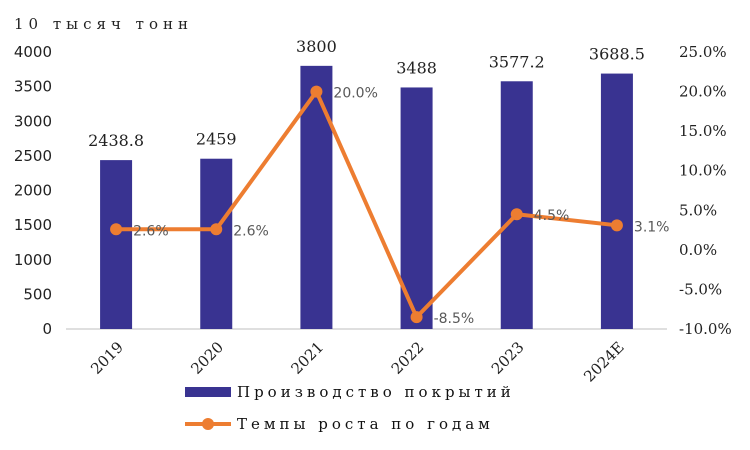  Describe the element at coordinates (33, 156) in the screenshot. I see `left-axis-tick-label: 2500` at that location.